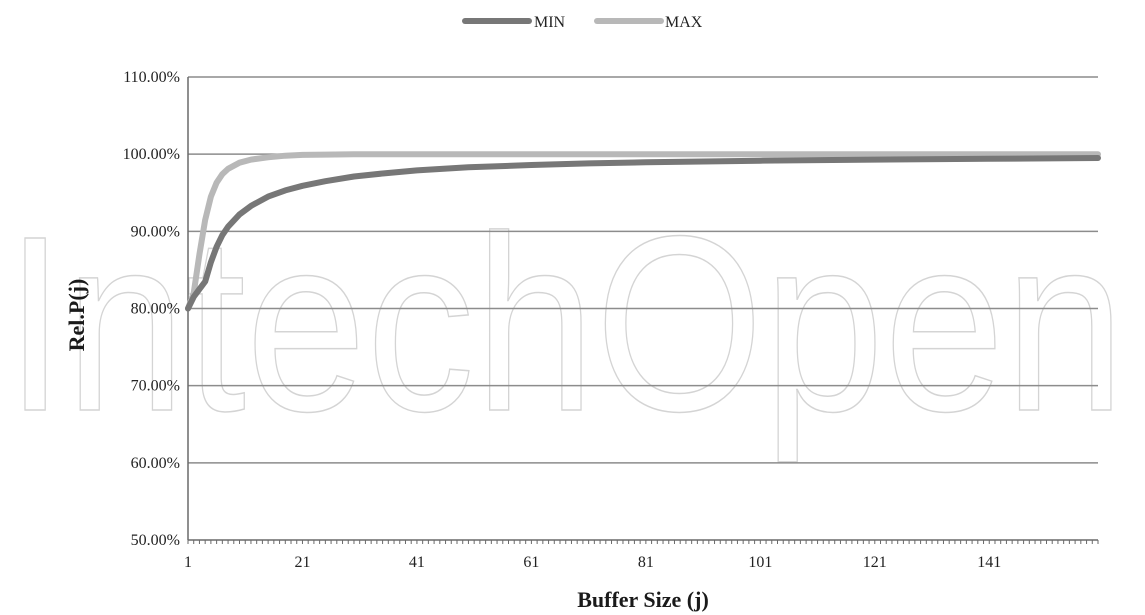 The image size is (1145, 615). What do you see at coordinates (155, 463) in the screenshot?
I see `y-tick-label: 60.00%` at bounding box center [155, 463].